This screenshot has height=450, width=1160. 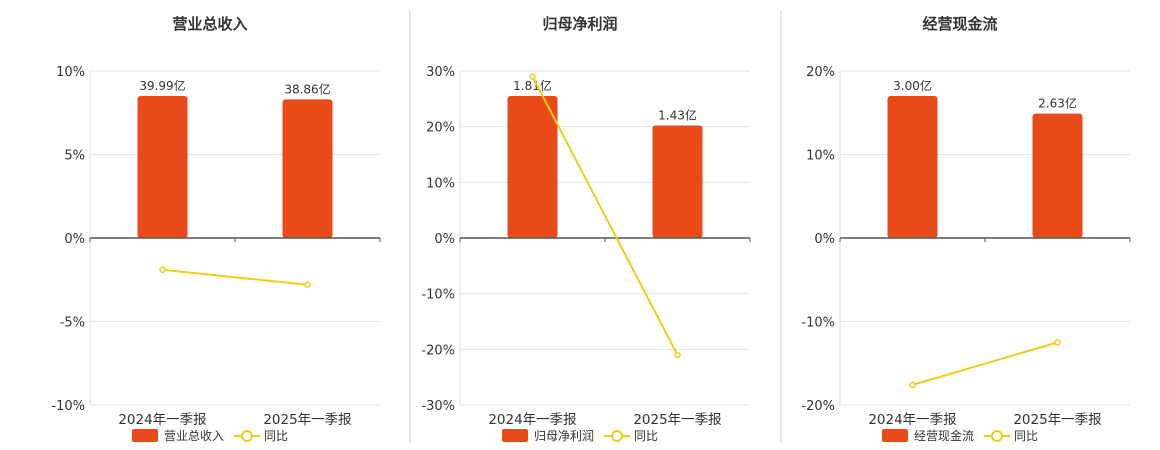 What do you see at coordinates (72, 323) in the screenshot?
I see `y-tick-label: -5%` at bounding box center [72, 323].